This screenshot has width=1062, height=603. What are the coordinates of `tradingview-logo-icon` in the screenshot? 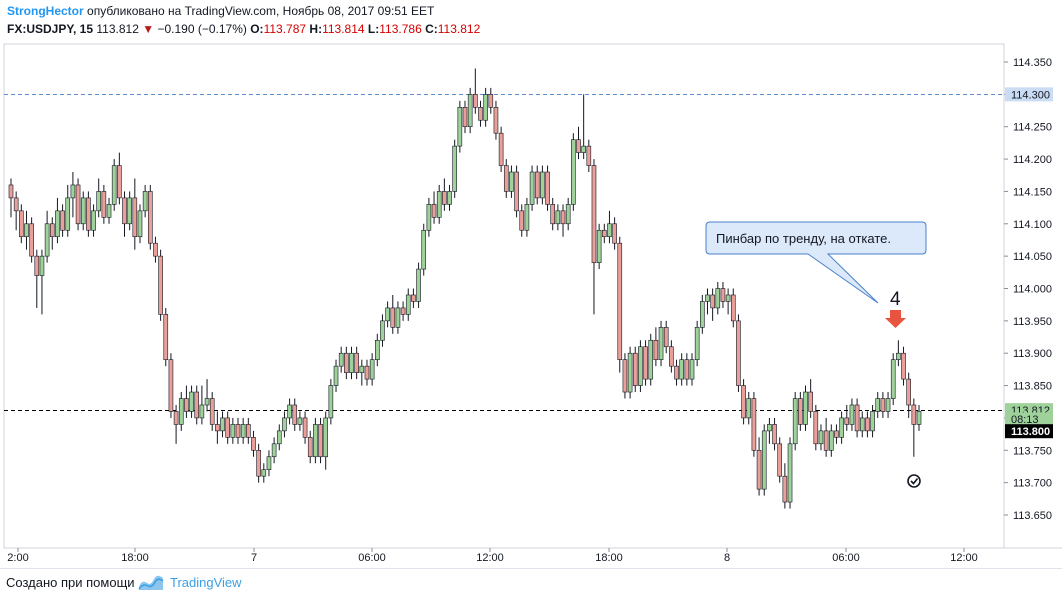 It's located at (151, 582).